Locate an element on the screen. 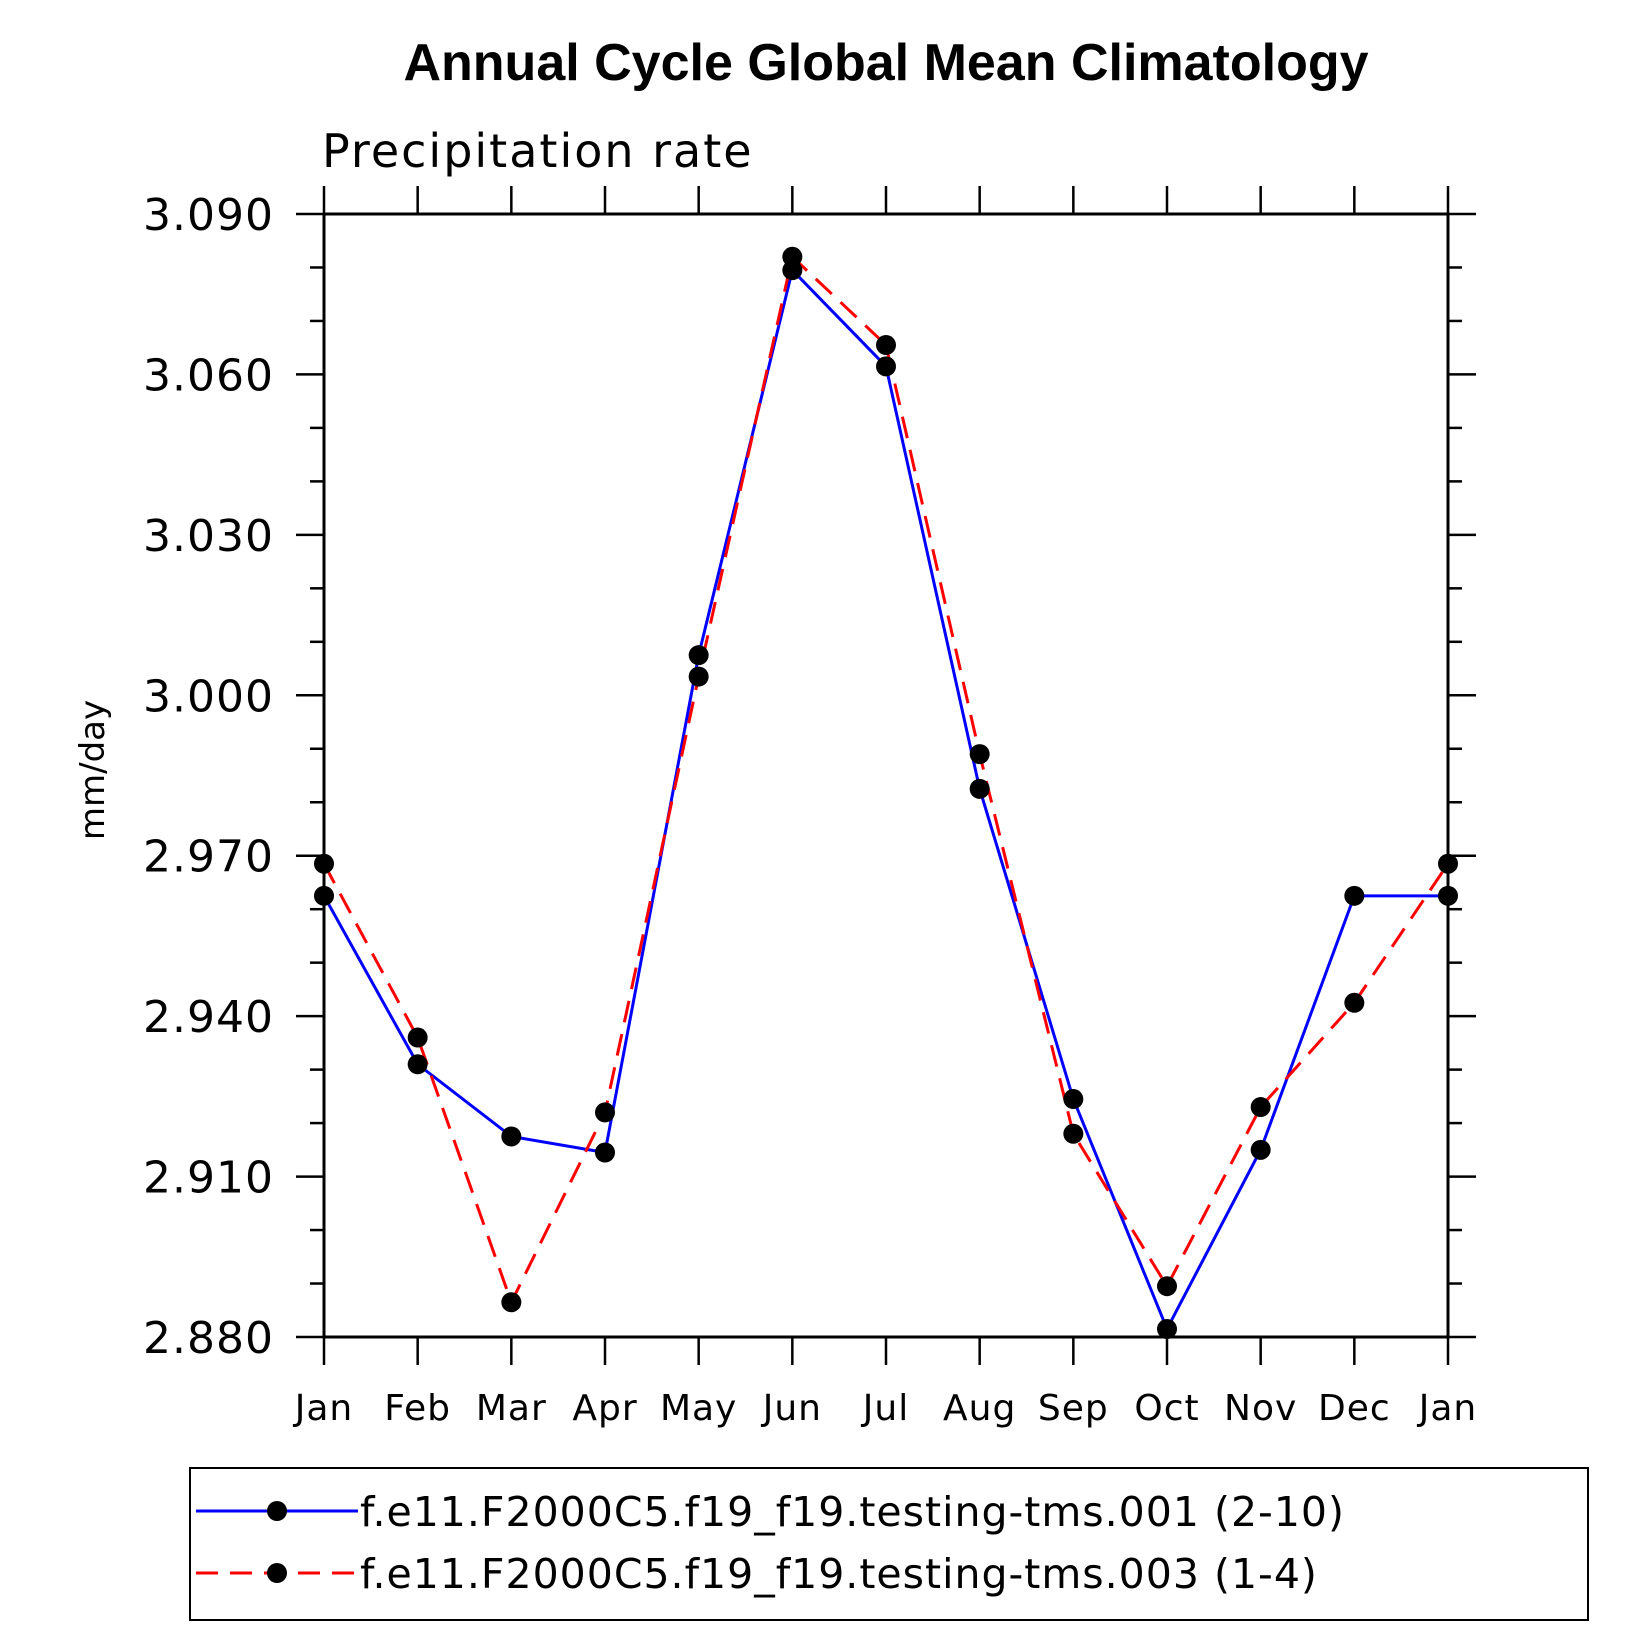 This screenshot has width=1636, height=1636. y-tick-label: 3.000 is located at coordinates (208, 696).